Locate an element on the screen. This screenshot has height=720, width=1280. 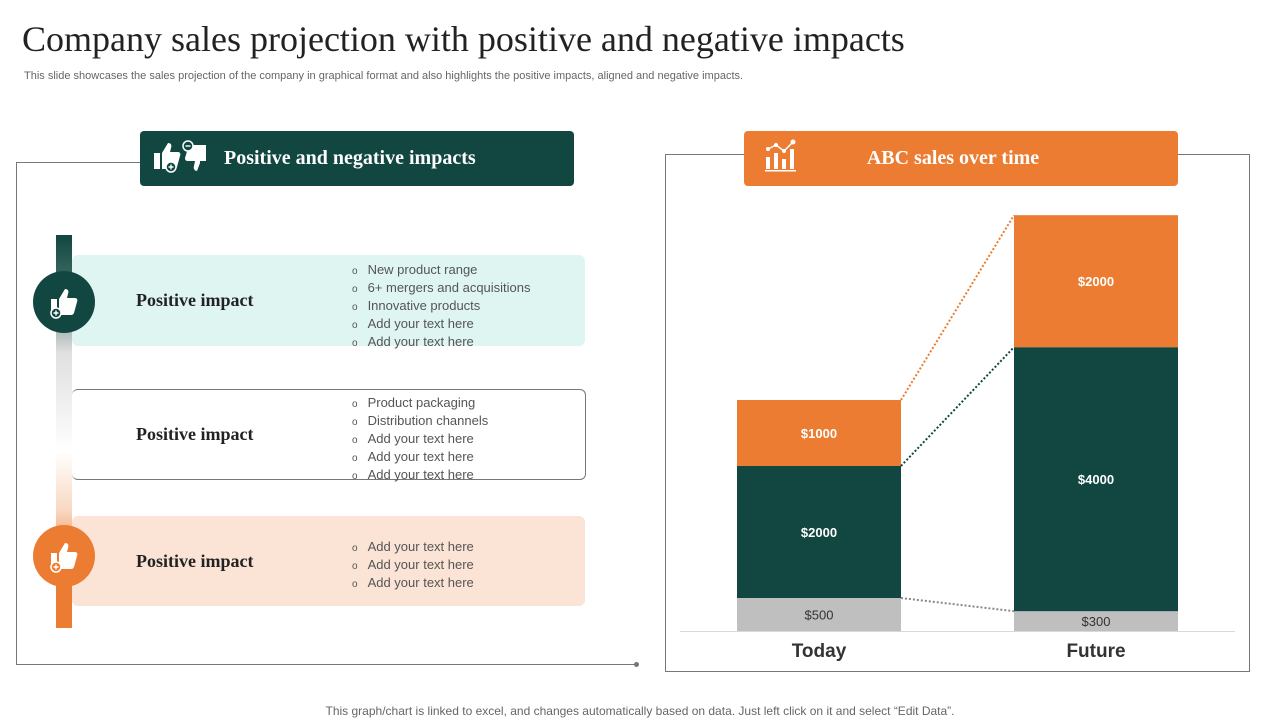
data-label: $4000 is located at coordinates (1096, 479).